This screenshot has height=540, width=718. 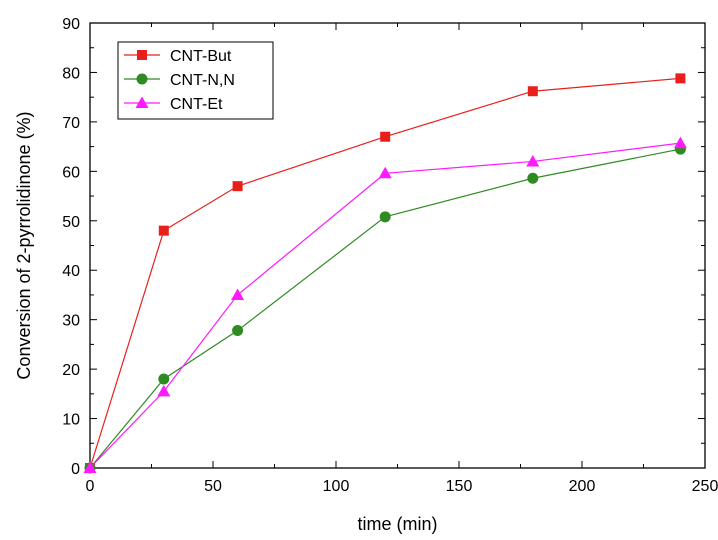 What do you see at coordinates (71, 370) in the screenshot?
I see `y-tick-label: 20` at bounding box center [71, 370].